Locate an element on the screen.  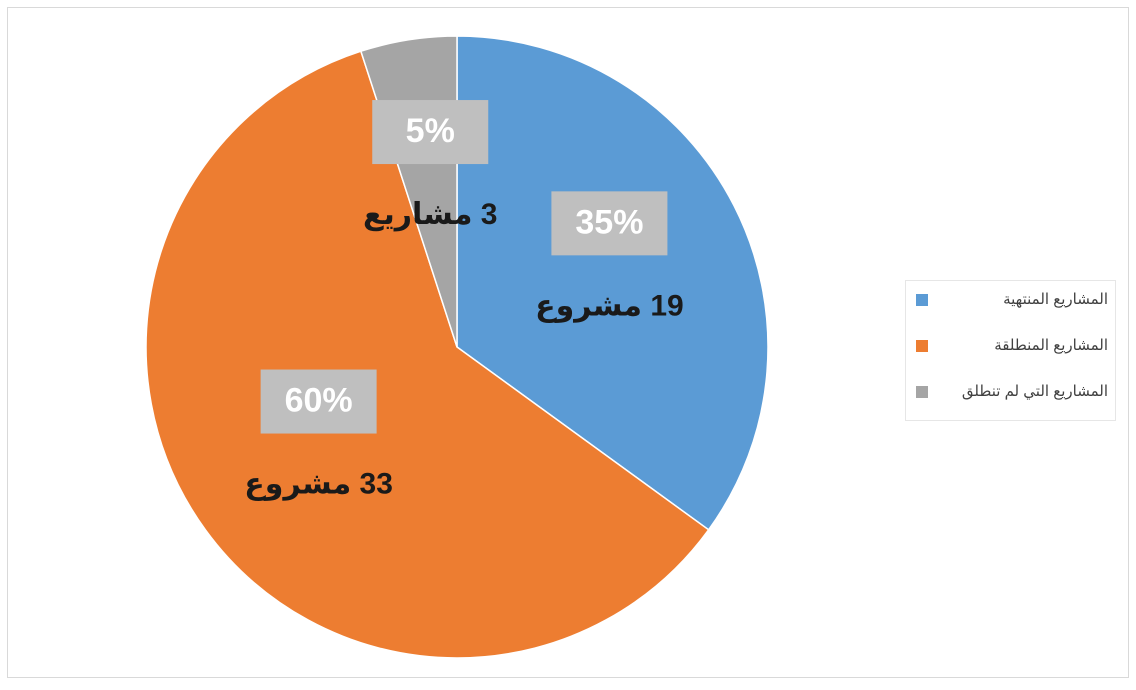
legend-label: المشاريع المنتهية is located at coordinates (1055, 299).